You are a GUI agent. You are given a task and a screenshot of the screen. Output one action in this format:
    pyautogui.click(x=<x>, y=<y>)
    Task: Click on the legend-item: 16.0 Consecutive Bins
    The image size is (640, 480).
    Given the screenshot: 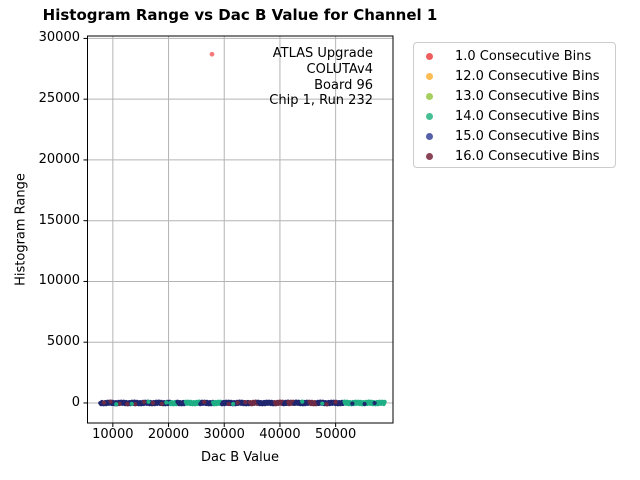 What is the action you would take?
    pyautogui.click(x=514, y=156)
    